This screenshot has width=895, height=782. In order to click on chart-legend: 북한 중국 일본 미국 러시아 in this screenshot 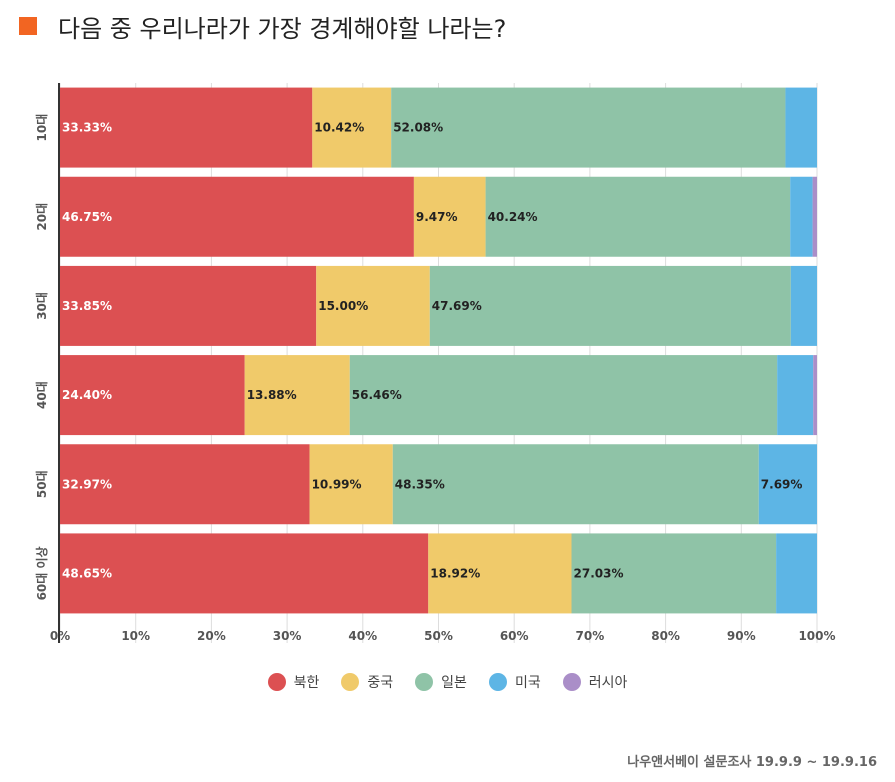, I will do `click(447, 682)`.